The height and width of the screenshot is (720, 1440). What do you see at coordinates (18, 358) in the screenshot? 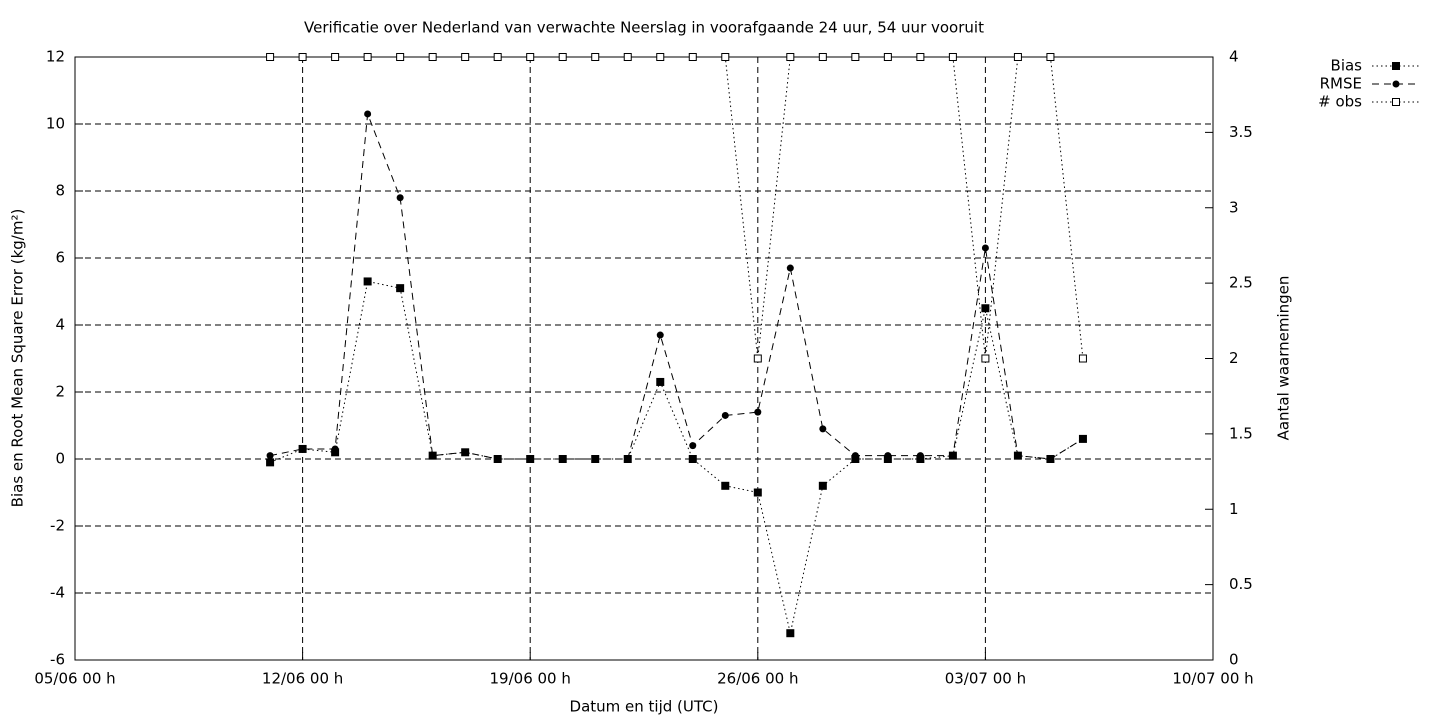
I see `y-axis-label: Bias en Root Mean Square Error (kg/m²)` at bounding box center [18, 358].